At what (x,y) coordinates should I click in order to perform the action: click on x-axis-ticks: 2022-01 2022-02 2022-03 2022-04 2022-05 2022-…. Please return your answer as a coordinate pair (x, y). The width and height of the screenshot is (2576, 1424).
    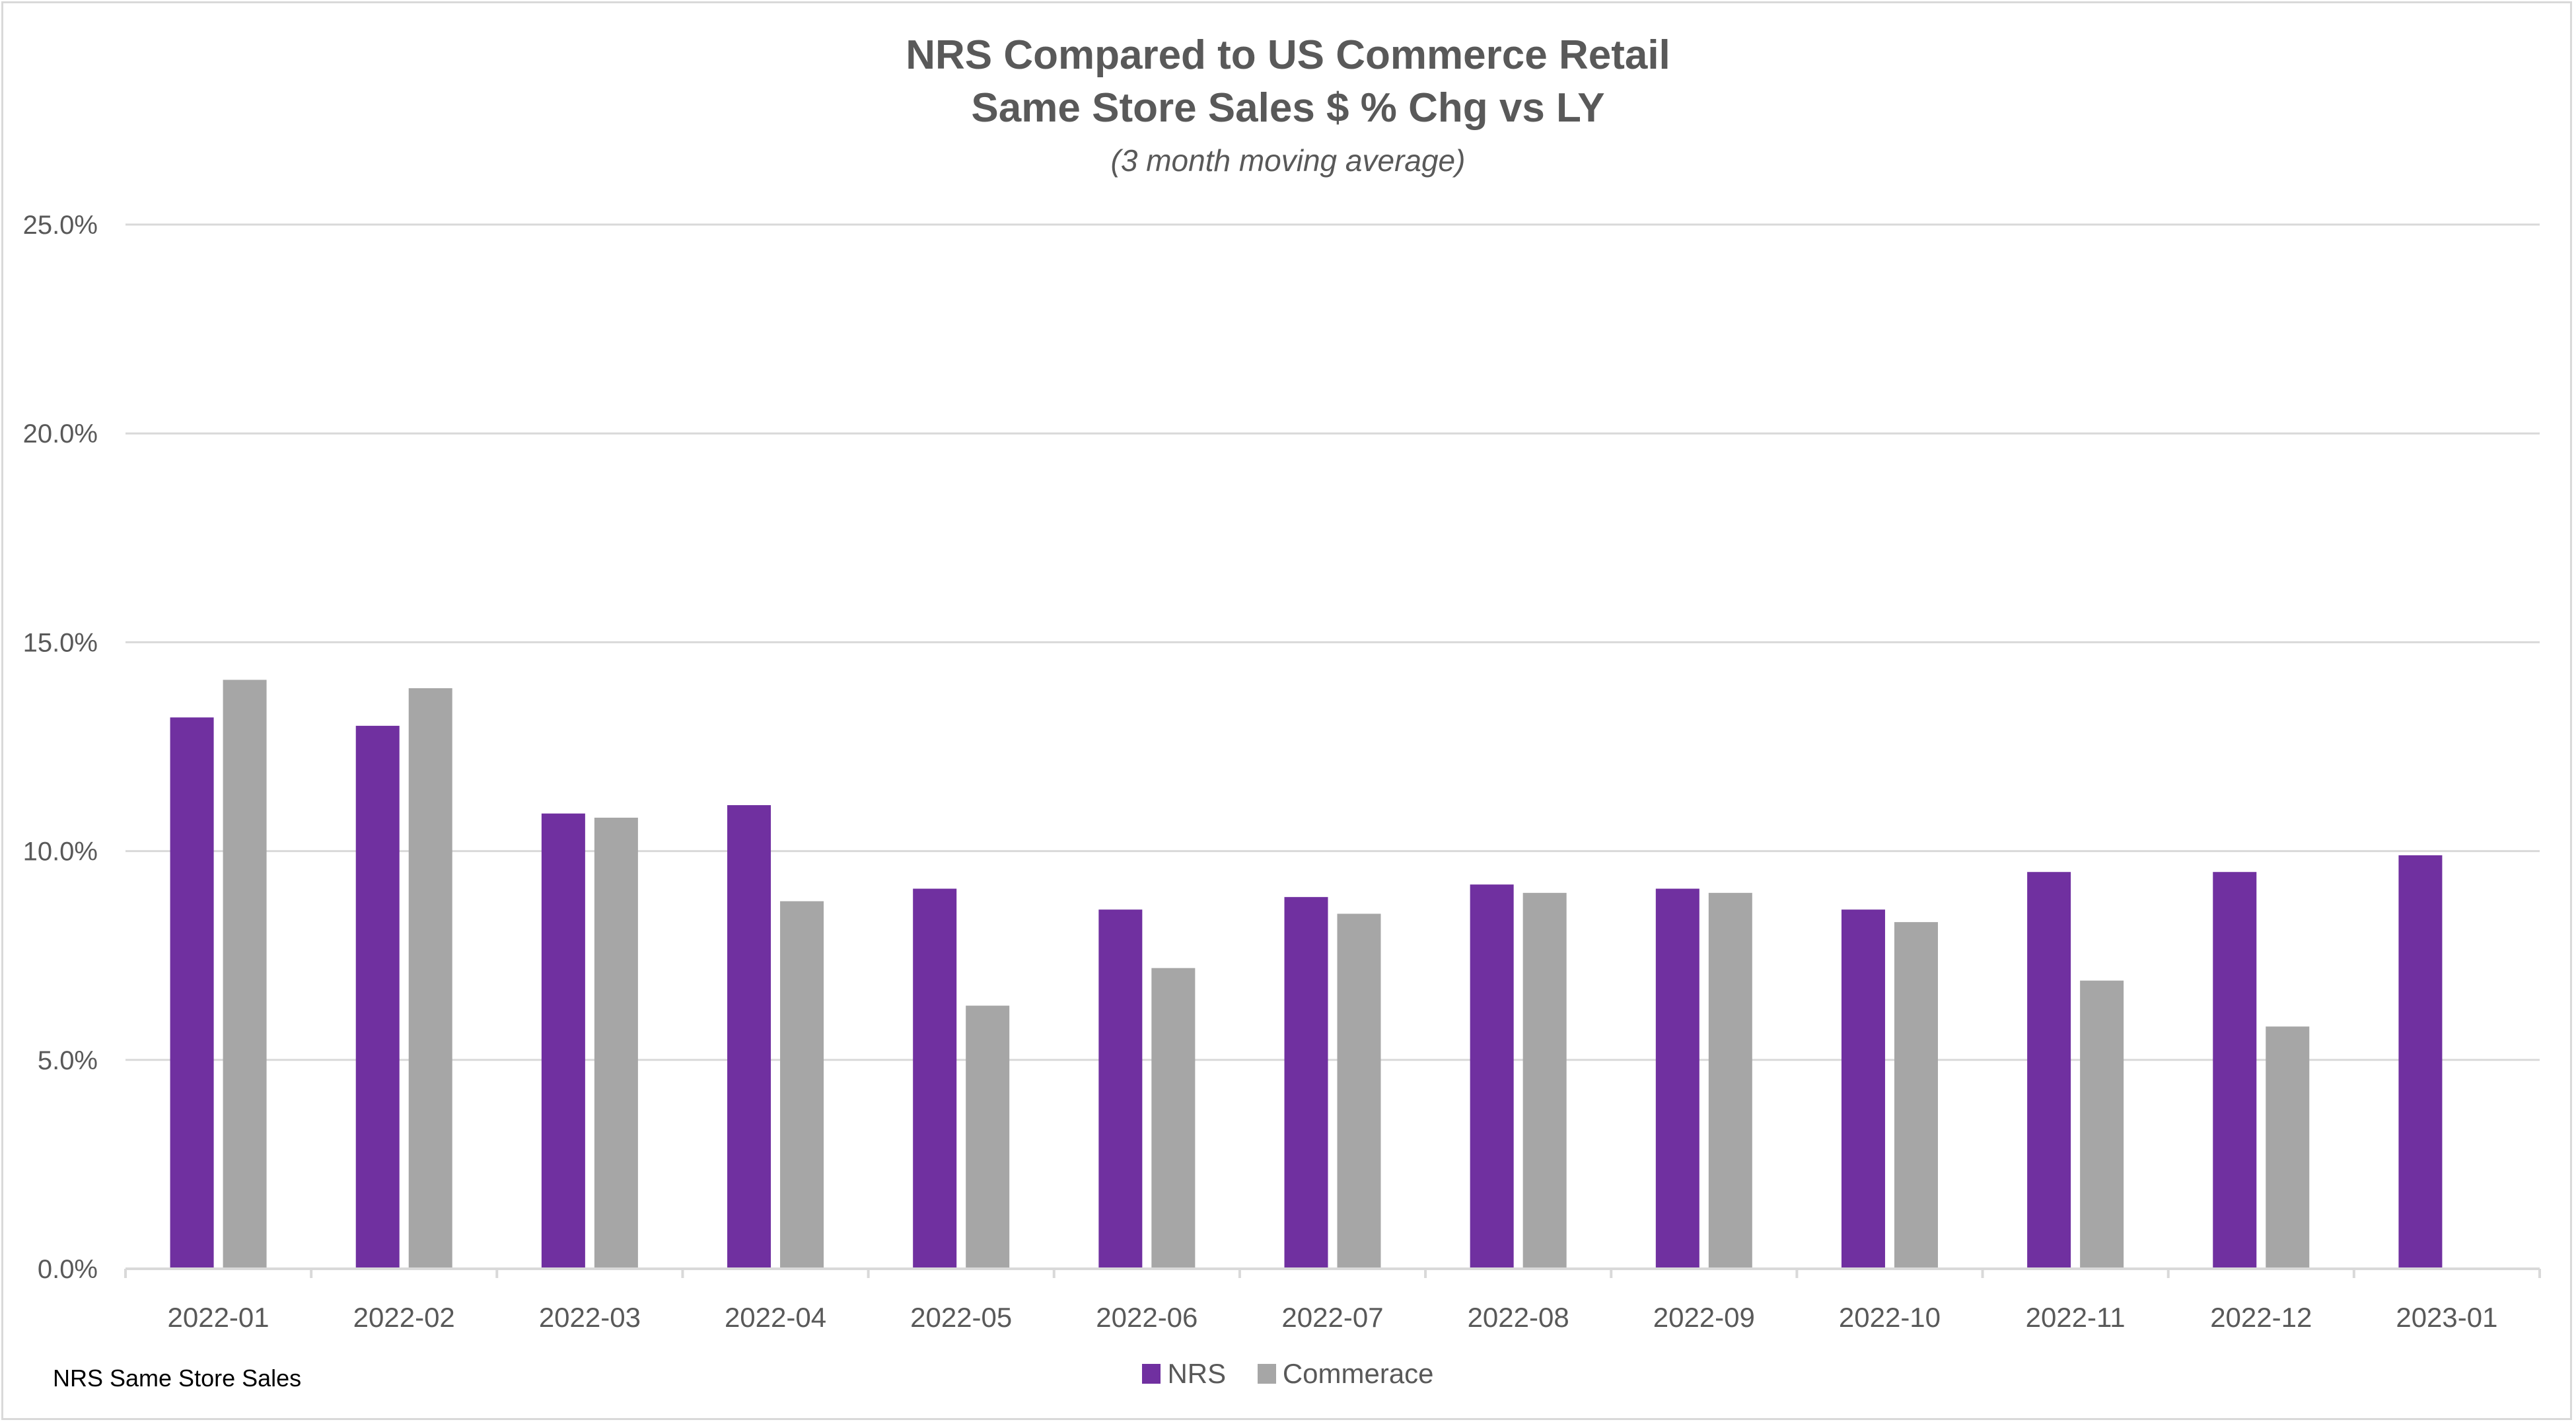
    Looking at the image, I should click on (1333, 1317).